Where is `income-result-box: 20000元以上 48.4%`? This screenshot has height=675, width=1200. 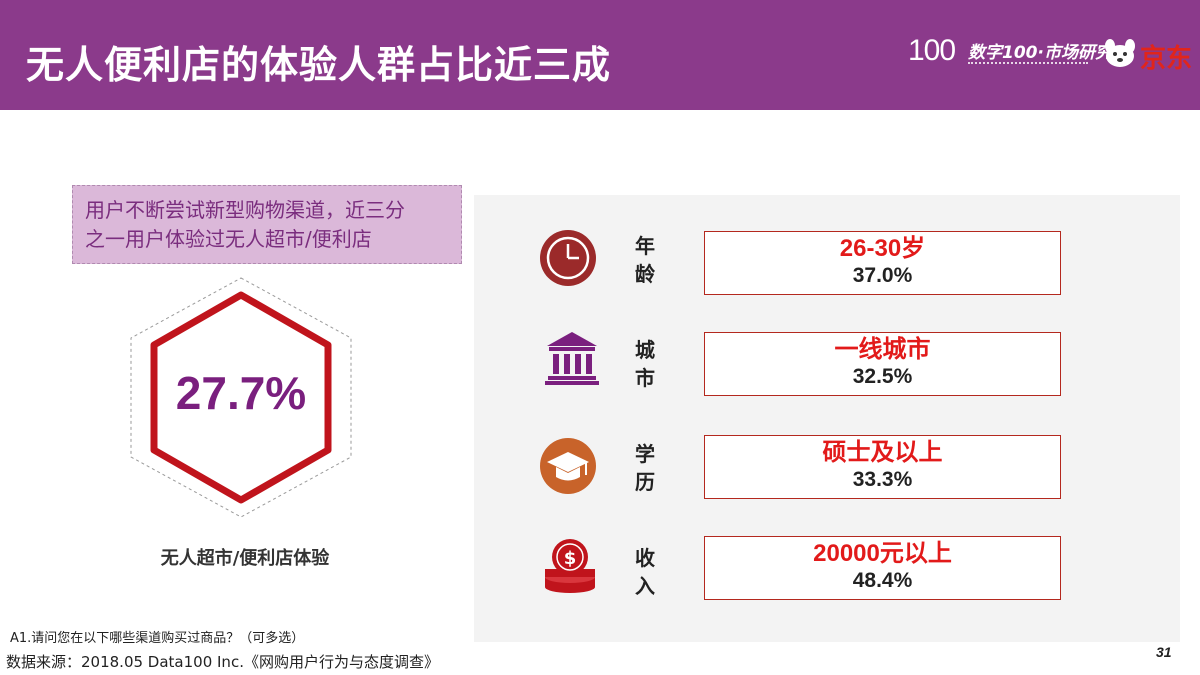
income-result-box: 20000元以上 48.4% is located at coordinates (882, 568).